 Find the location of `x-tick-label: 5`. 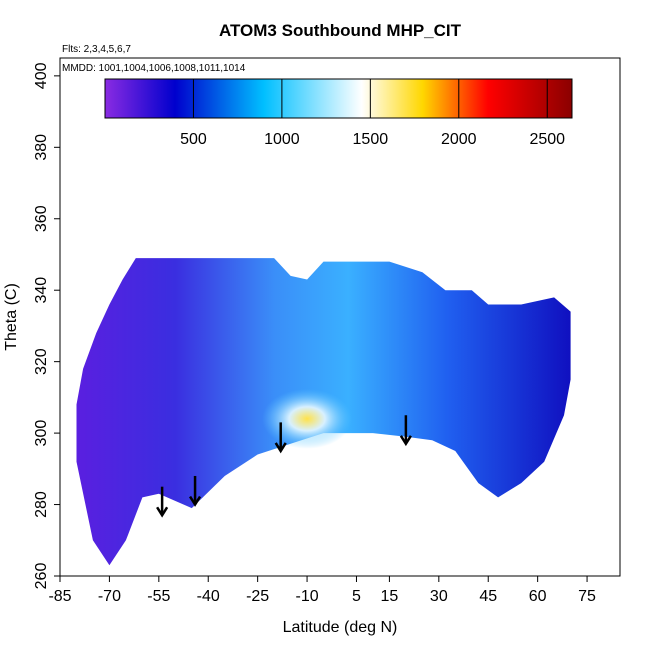

x-tick-label: 5 is located at coordinates (356, 596).